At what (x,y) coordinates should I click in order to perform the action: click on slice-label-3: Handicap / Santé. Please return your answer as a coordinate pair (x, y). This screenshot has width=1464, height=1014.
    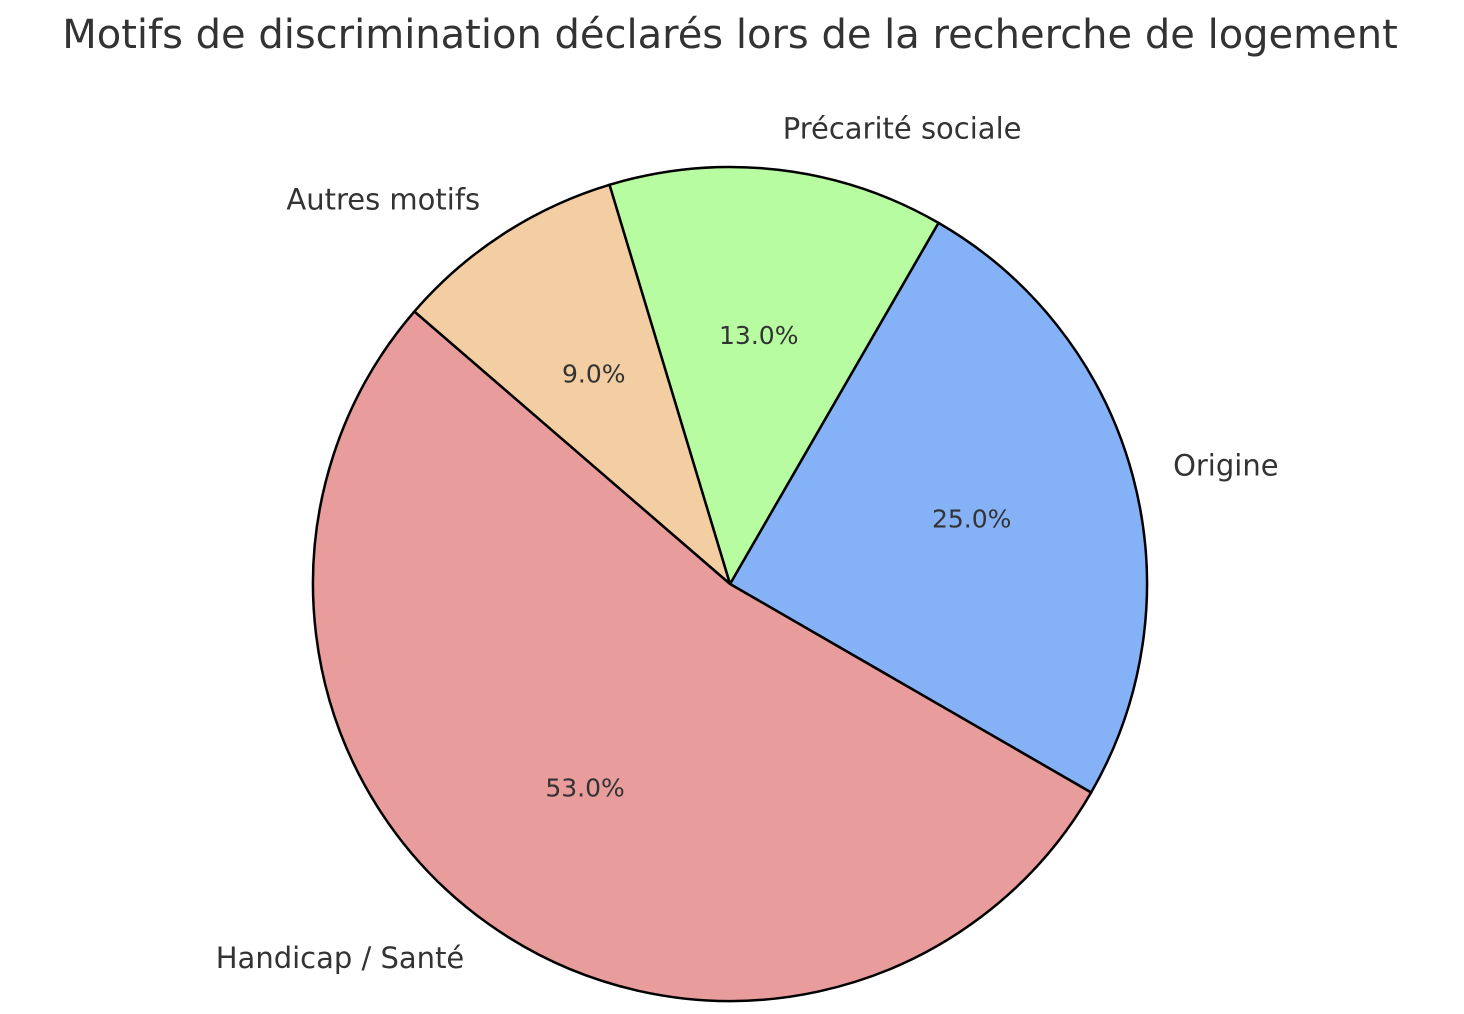
    Looking at the image, I should click on (340, 958).